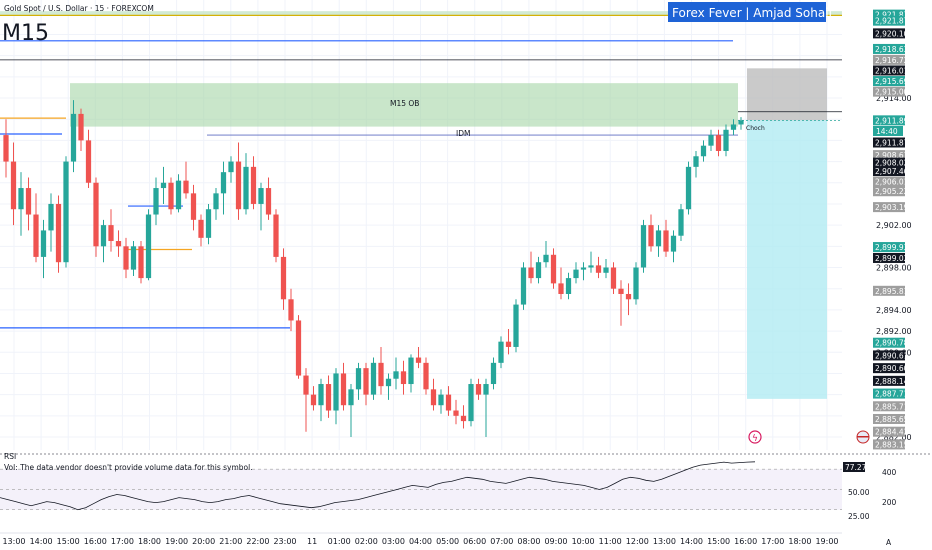 The height and width of the screenshot is (550, 932). What do you see at coordinates (892, 171) in the screenshot?
I see `price-label: 2,907.46` at bounding box center [892, 171].